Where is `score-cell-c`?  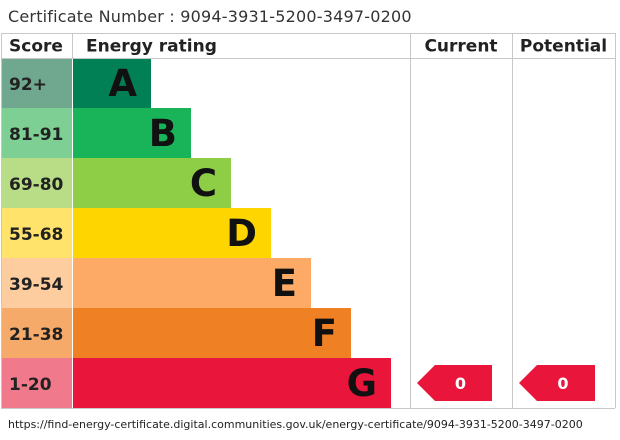 score-cell-c is located at coordinates (36, 183).